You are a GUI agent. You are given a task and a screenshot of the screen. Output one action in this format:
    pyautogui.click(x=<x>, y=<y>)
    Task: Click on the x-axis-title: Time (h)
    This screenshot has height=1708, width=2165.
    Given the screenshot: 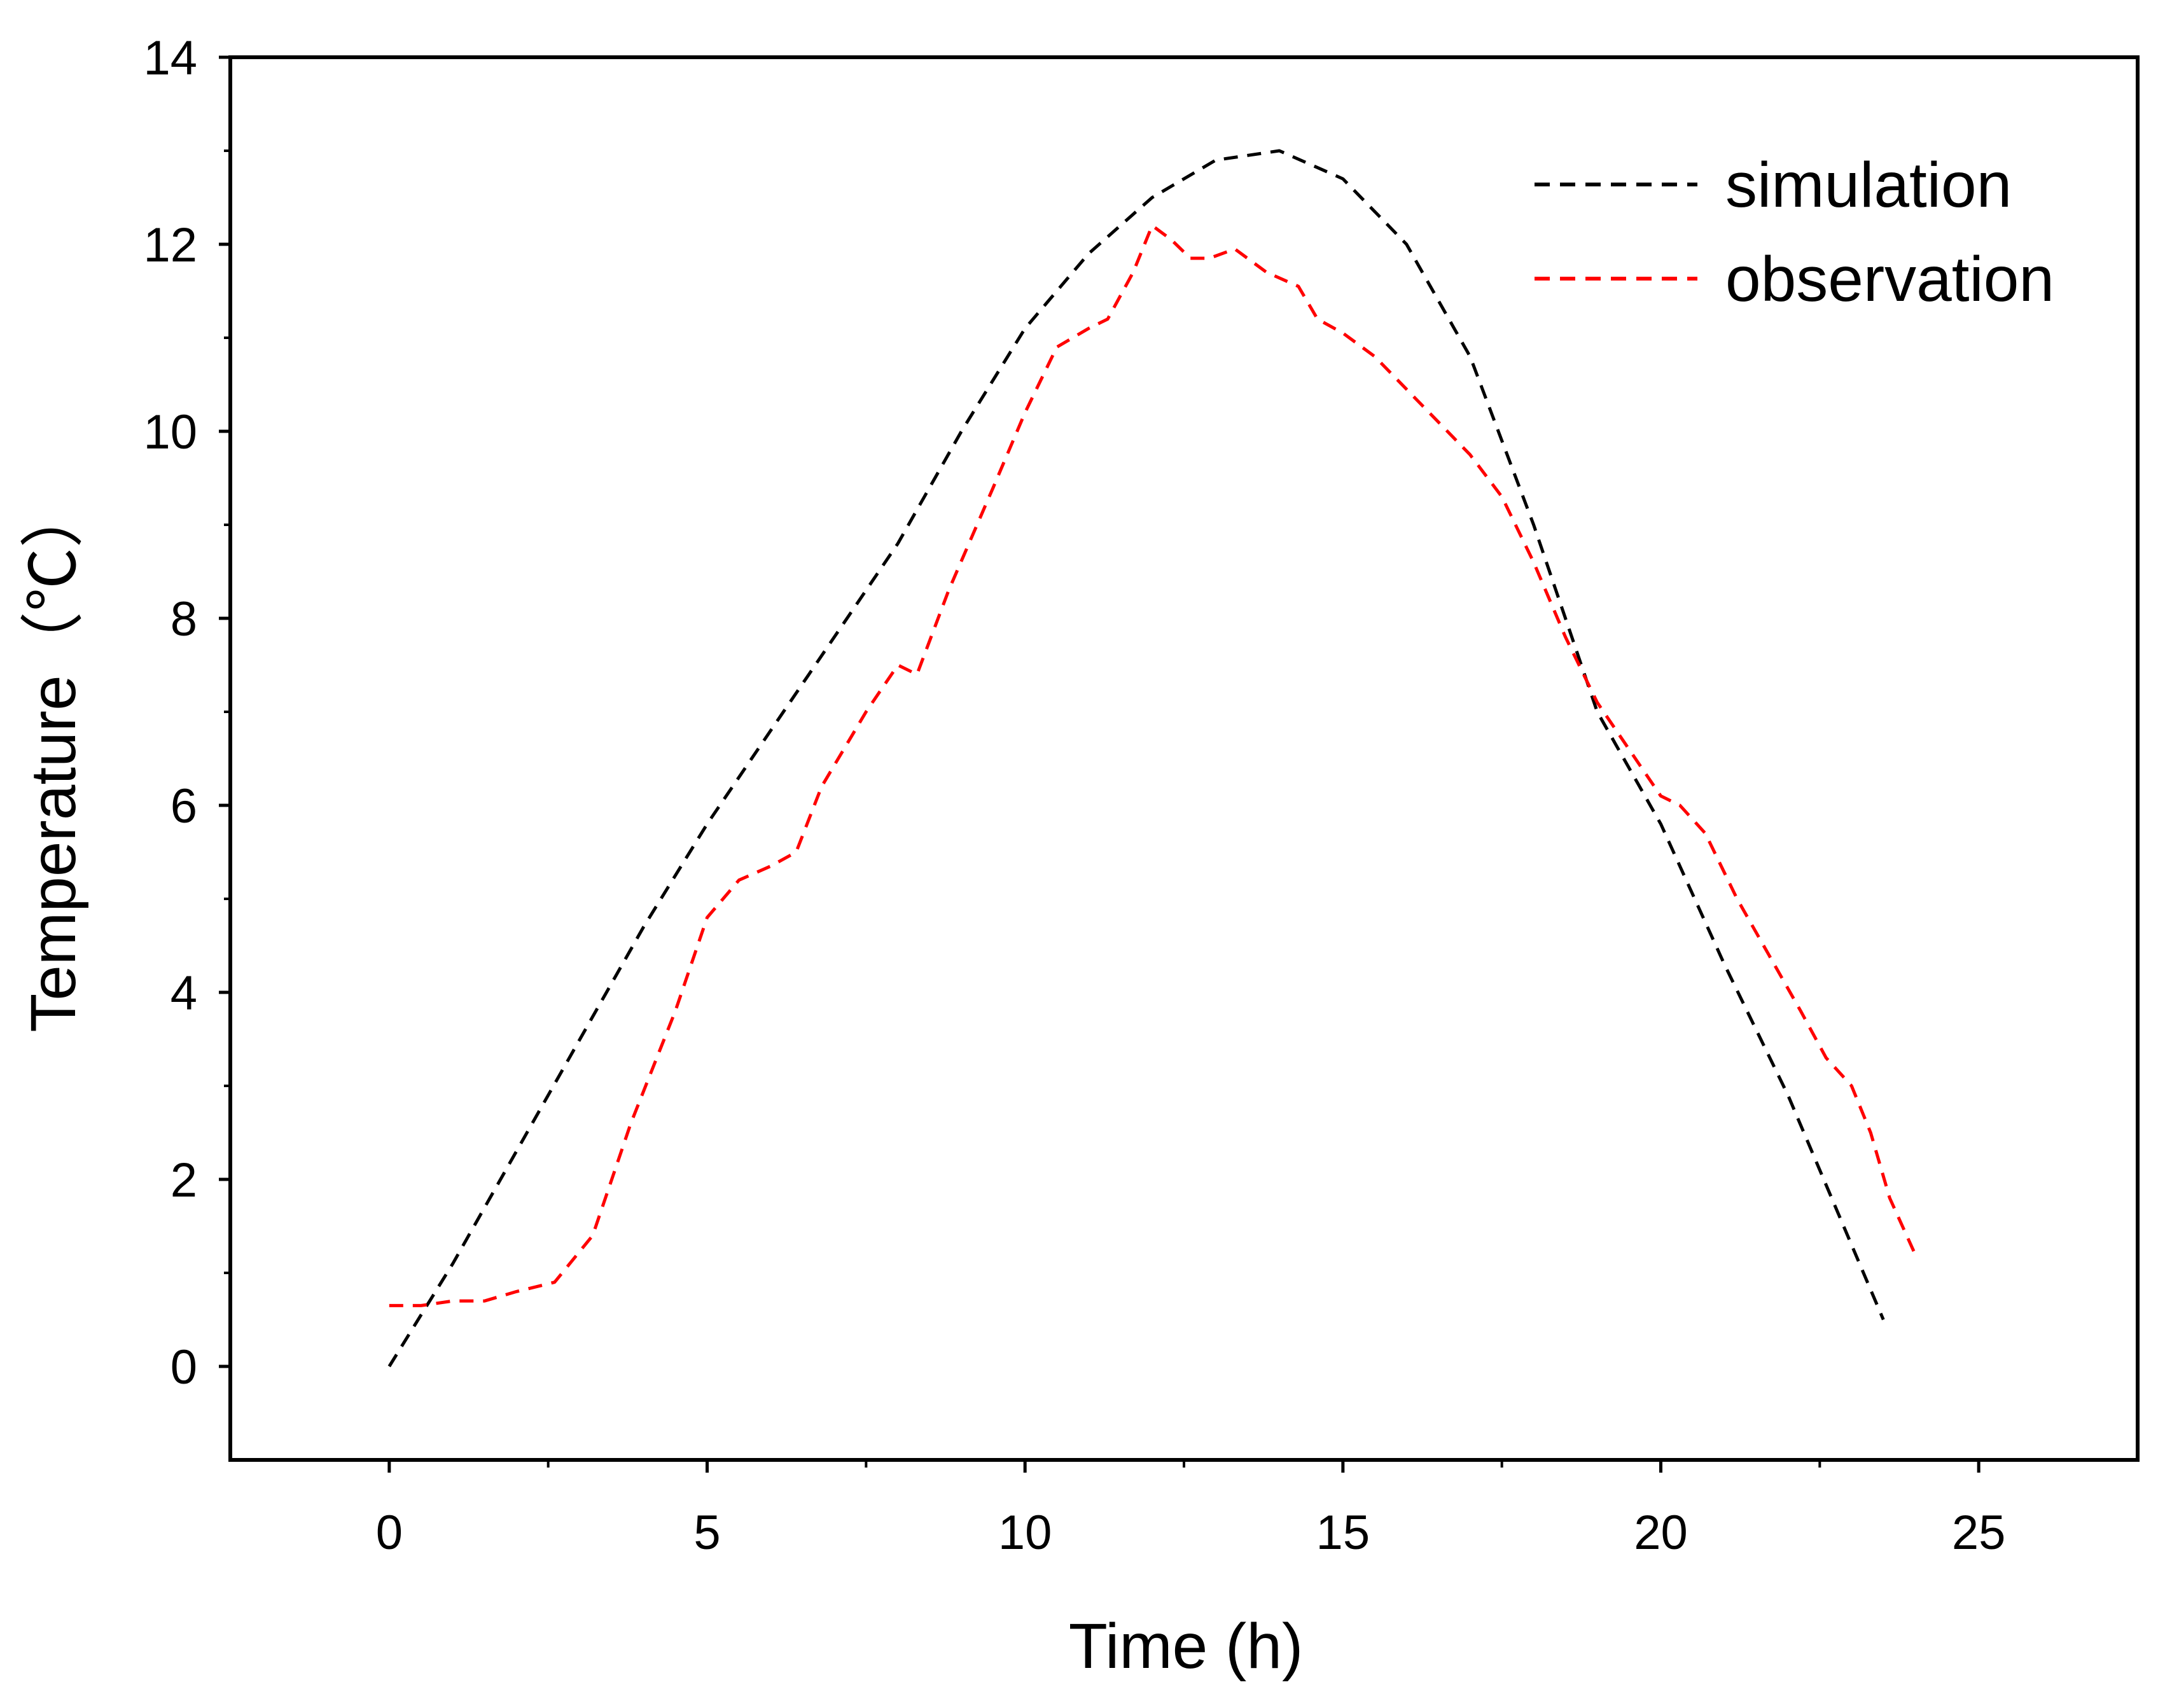 What is the action you would take?
    pyautogui.click(x=1186, y=1647)
    